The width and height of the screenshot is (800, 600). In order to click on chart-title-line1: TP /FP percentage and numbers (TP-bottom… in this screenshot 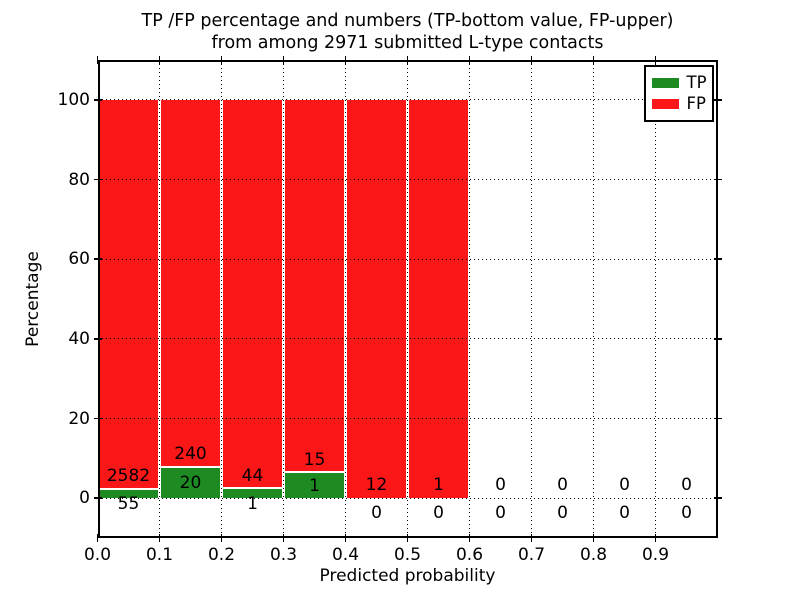, I will do `click(407, 21)`.